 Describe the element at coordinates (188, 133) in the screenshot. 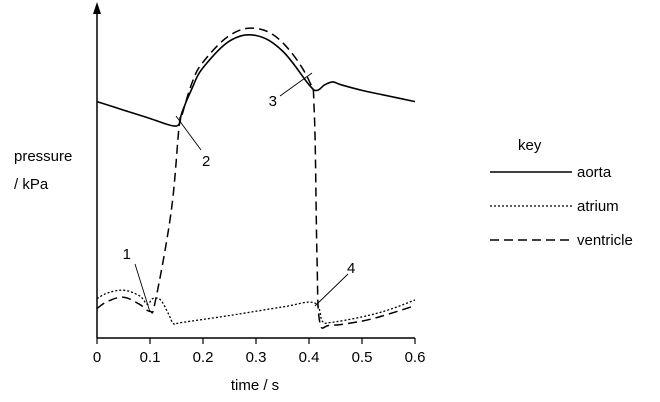

I see `annotation-2-leader` at that location.